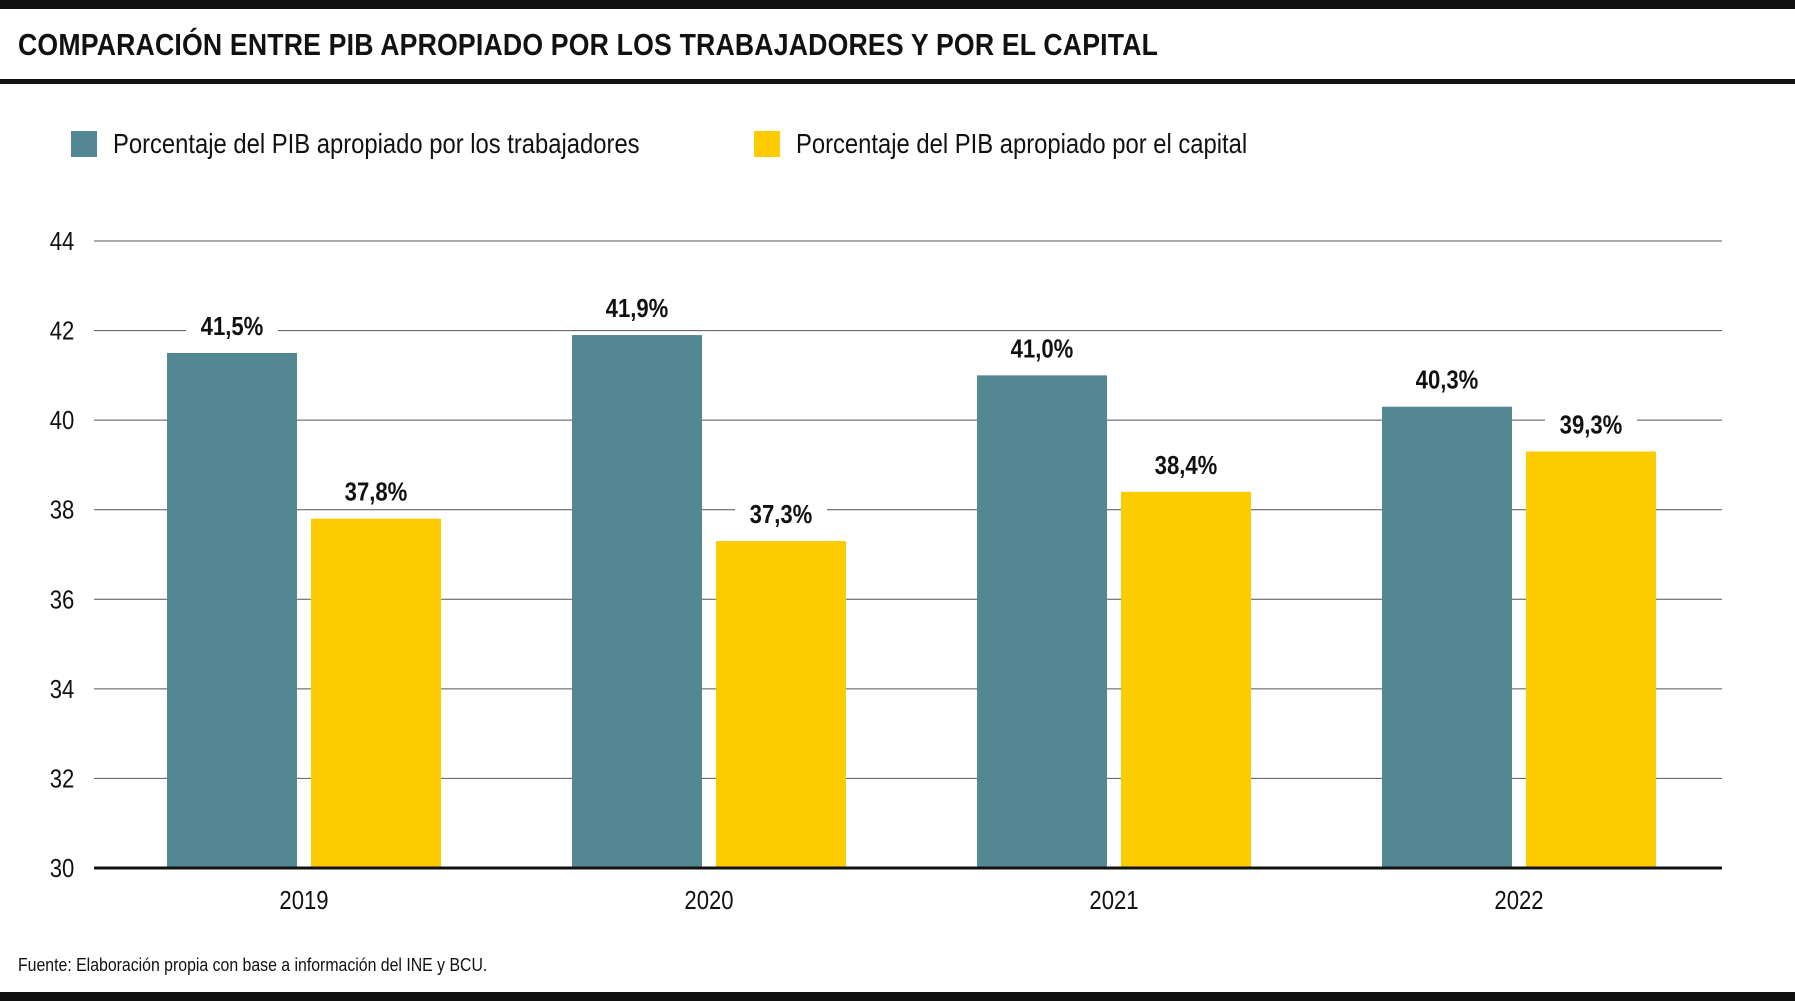  What do you see at coordinates (62, 689) in the screenshot?
I see `y-tick-label: 34` at bounding box center [62, 689].